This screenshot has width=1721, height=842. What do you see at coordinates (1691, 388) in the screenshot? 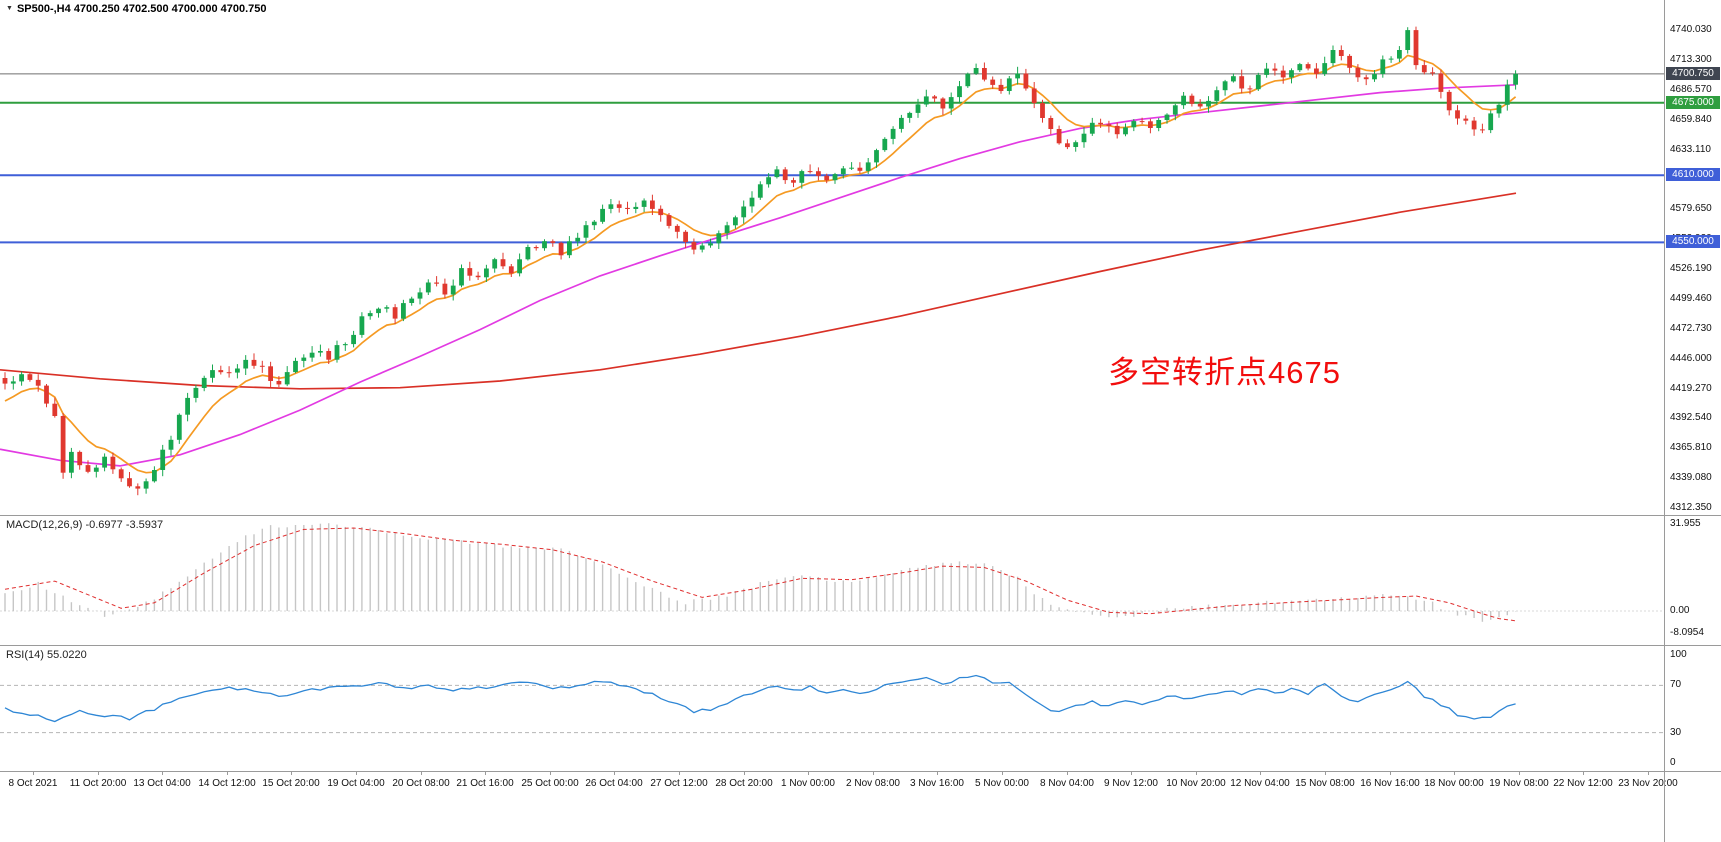
I see `price-axis-label: 4419.270` at bounding box center [1691, 388].